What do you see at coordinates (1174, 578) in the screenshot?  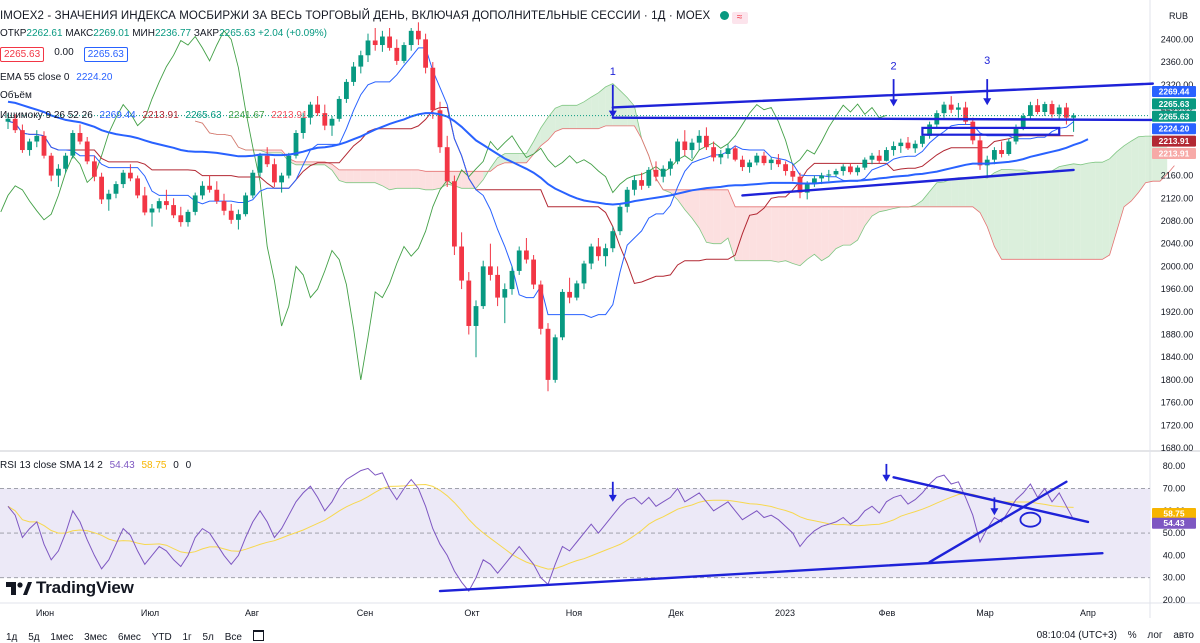 I see `rsi-axis-tick: 30.00` at bounding box center [1174, 578].